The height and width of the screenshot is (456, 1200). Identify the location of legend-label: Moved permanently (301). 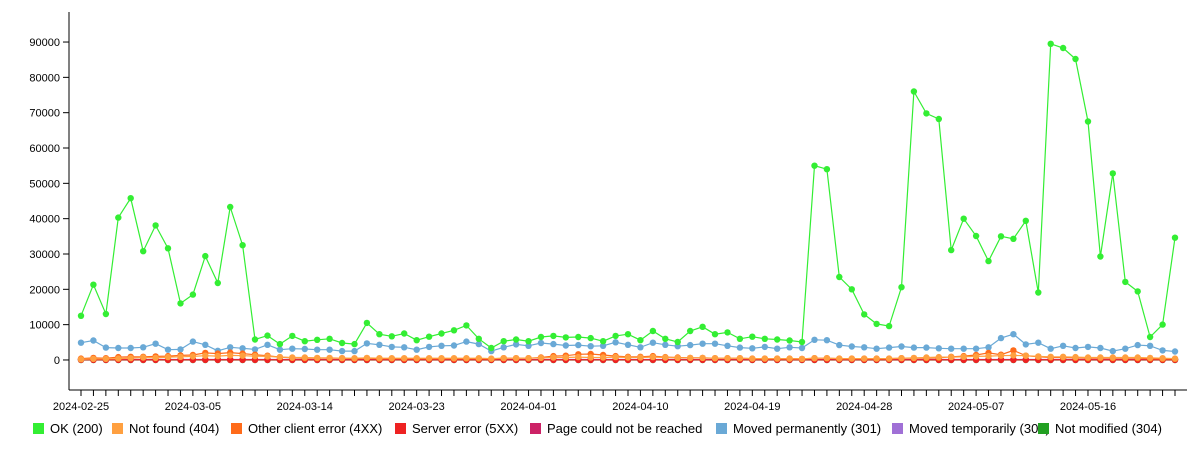
(807, 428).